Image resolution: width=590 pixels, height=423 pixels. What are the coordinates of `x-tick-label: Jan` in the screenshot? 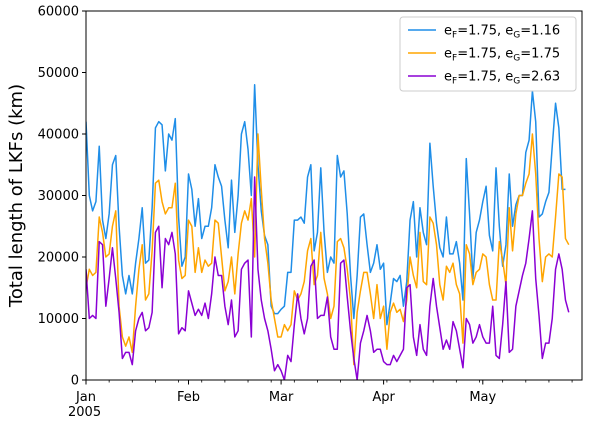 It's located at (85, 397).